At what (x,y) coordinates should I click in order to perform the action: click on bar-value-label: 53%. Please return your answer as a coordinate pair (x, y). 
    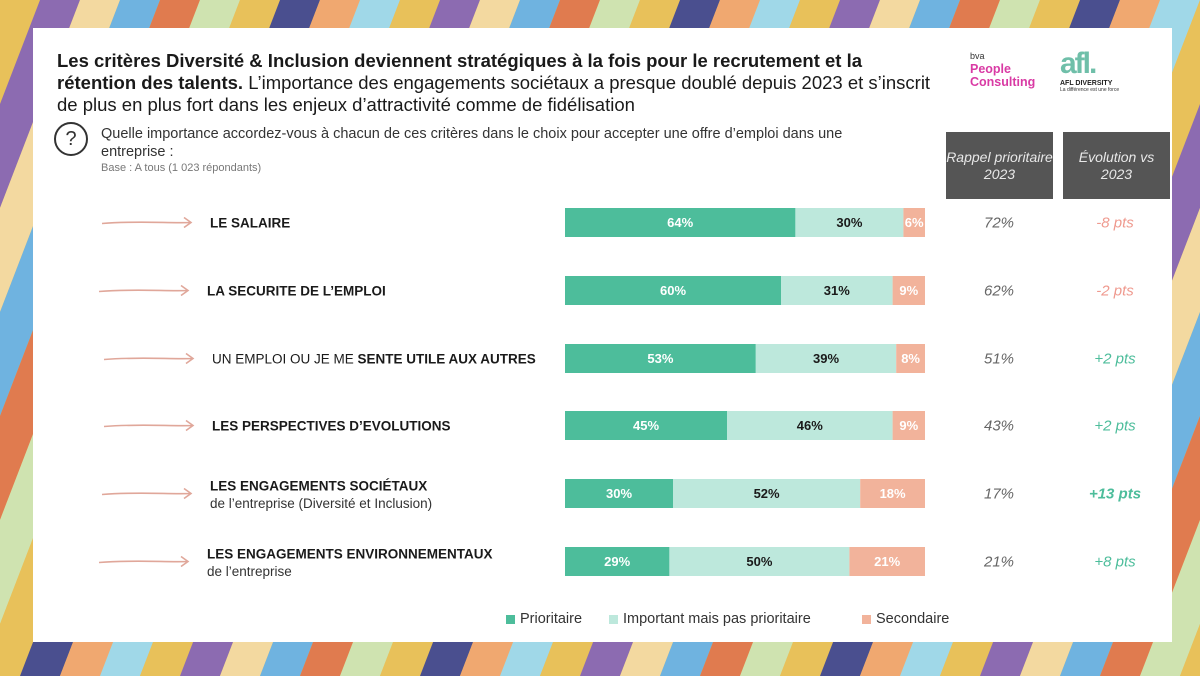
    Looking at the image, I should click on (660, 358).